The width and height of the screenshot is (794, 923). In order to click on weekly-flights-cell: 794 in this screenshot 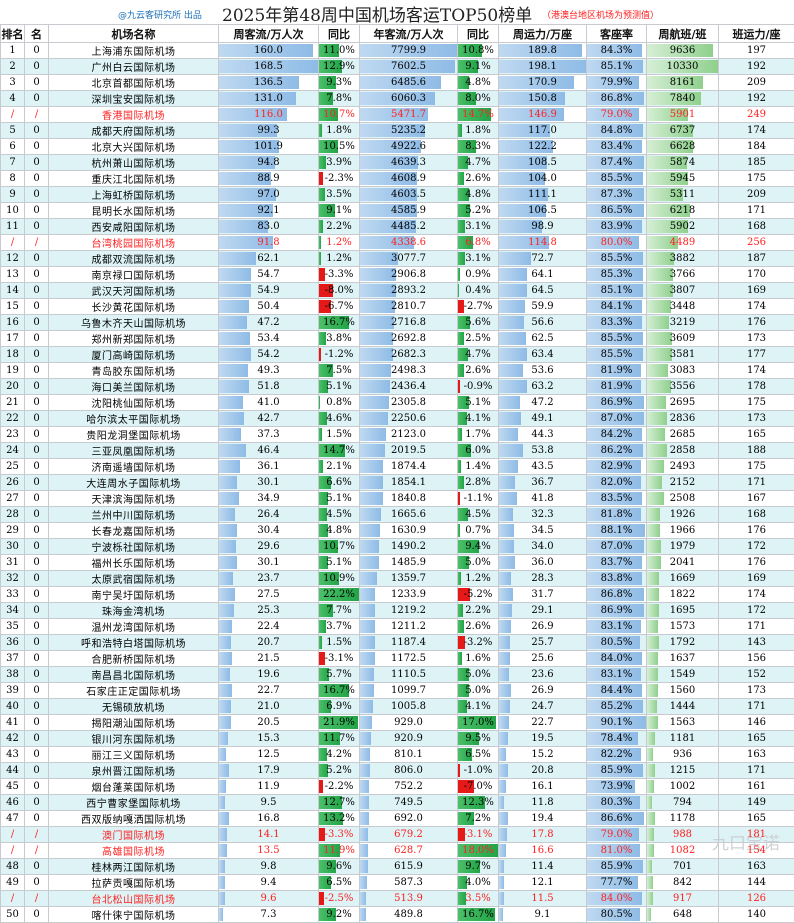, I will do `click(683, 803)`.